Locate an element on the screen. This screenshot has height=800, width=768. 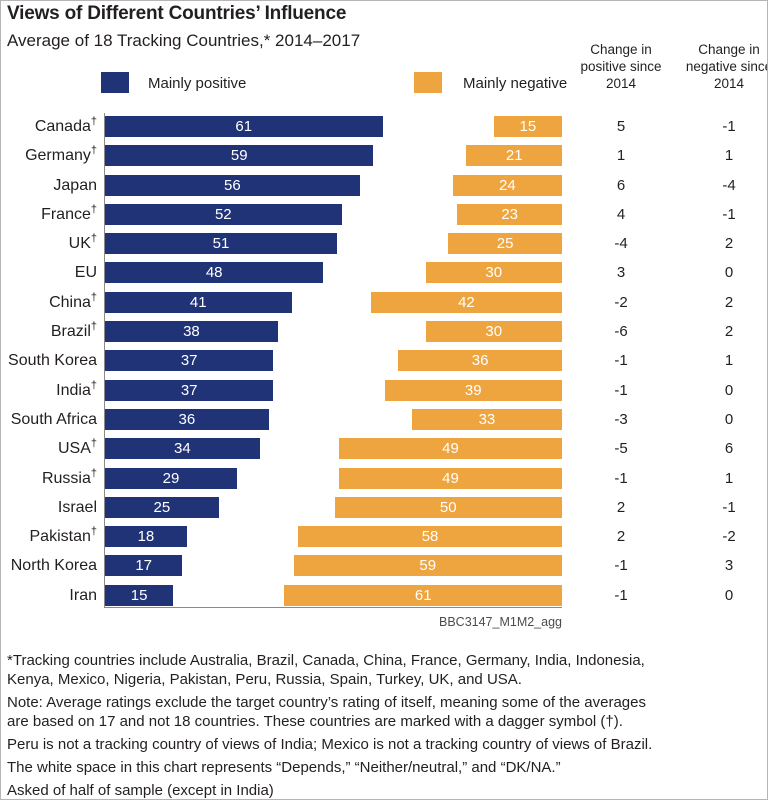
negative-bar: 33 is located at coordinates (486, 419).